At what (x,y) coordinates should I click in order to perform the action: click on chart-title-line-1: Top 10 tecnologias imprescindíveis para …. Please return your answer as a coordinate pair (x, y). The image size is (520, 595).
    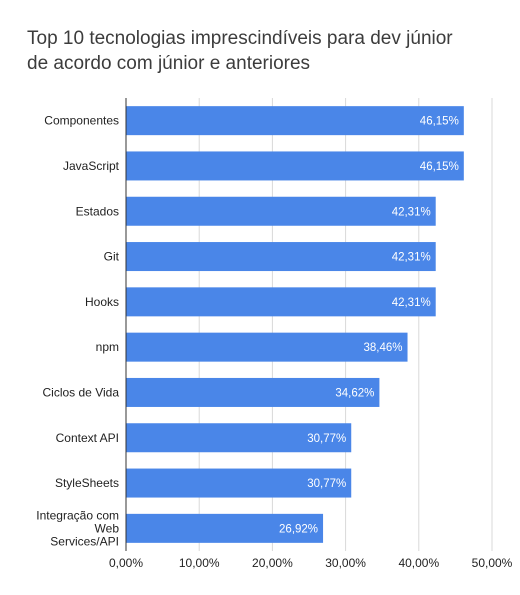
    Looking at the image, I should click on (240, 38).